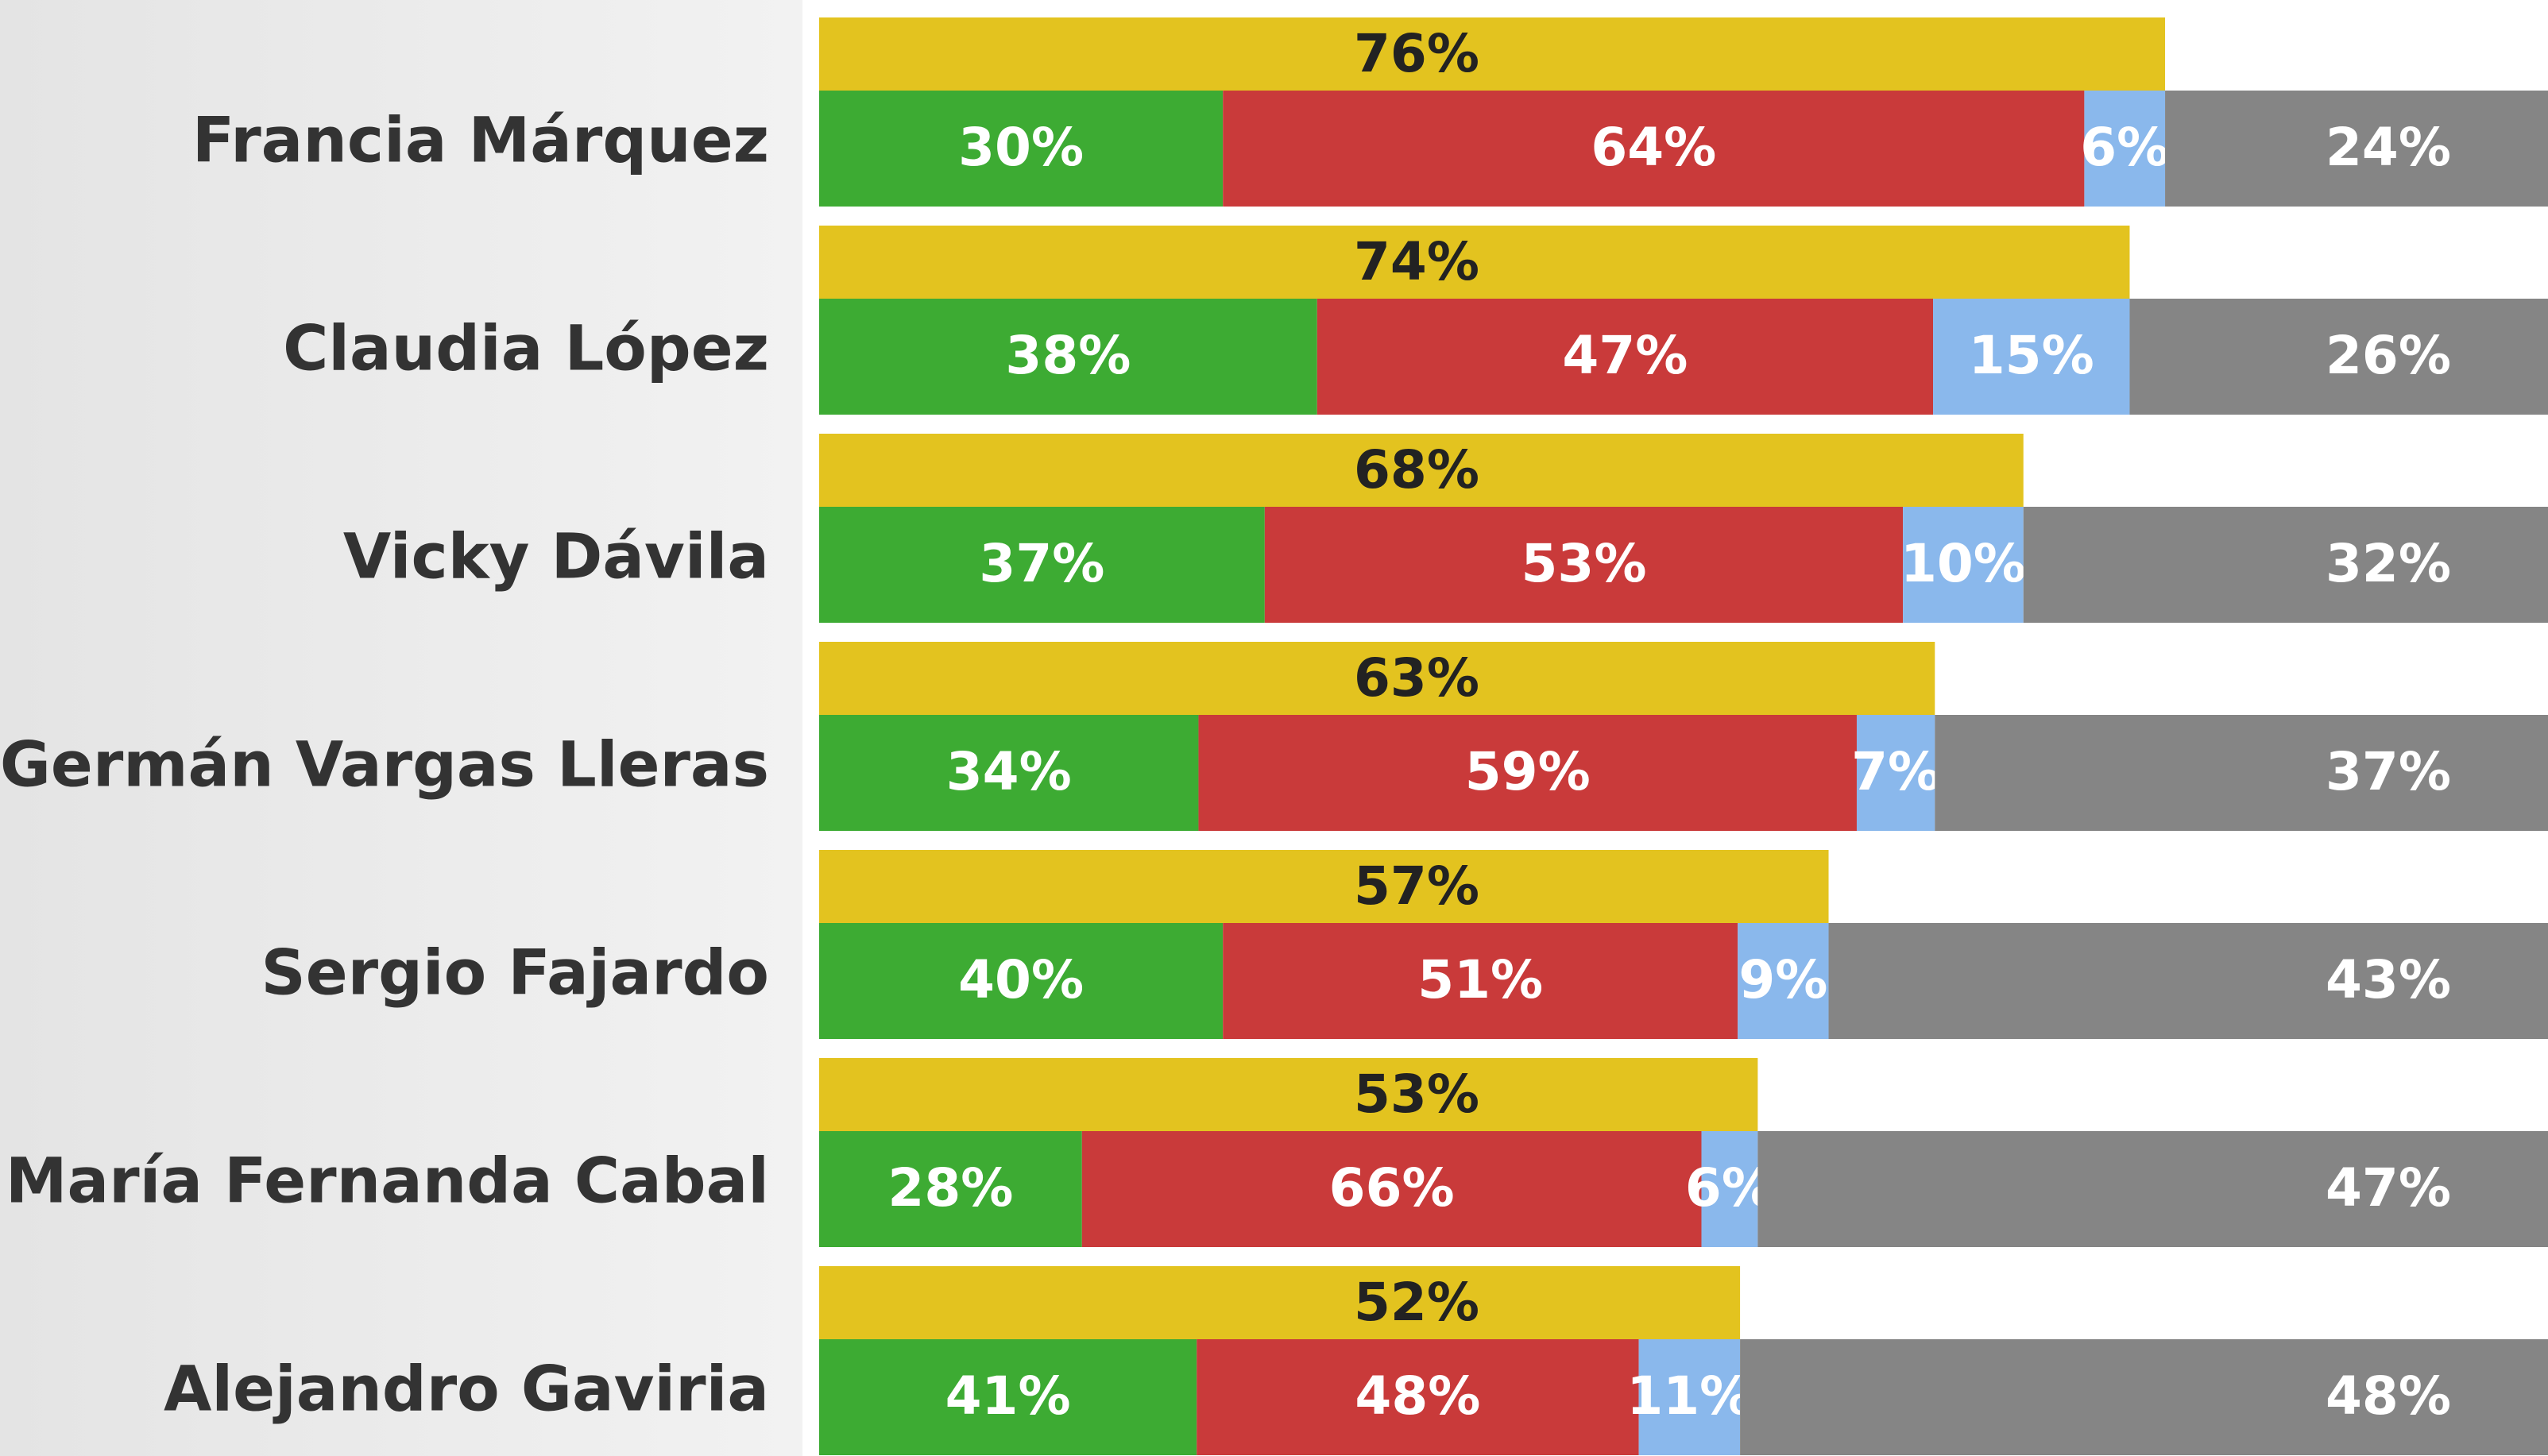 The width and height of the screenshot is (2548, 1456). I want to click on value-label: 15%, so click(2031, 355).